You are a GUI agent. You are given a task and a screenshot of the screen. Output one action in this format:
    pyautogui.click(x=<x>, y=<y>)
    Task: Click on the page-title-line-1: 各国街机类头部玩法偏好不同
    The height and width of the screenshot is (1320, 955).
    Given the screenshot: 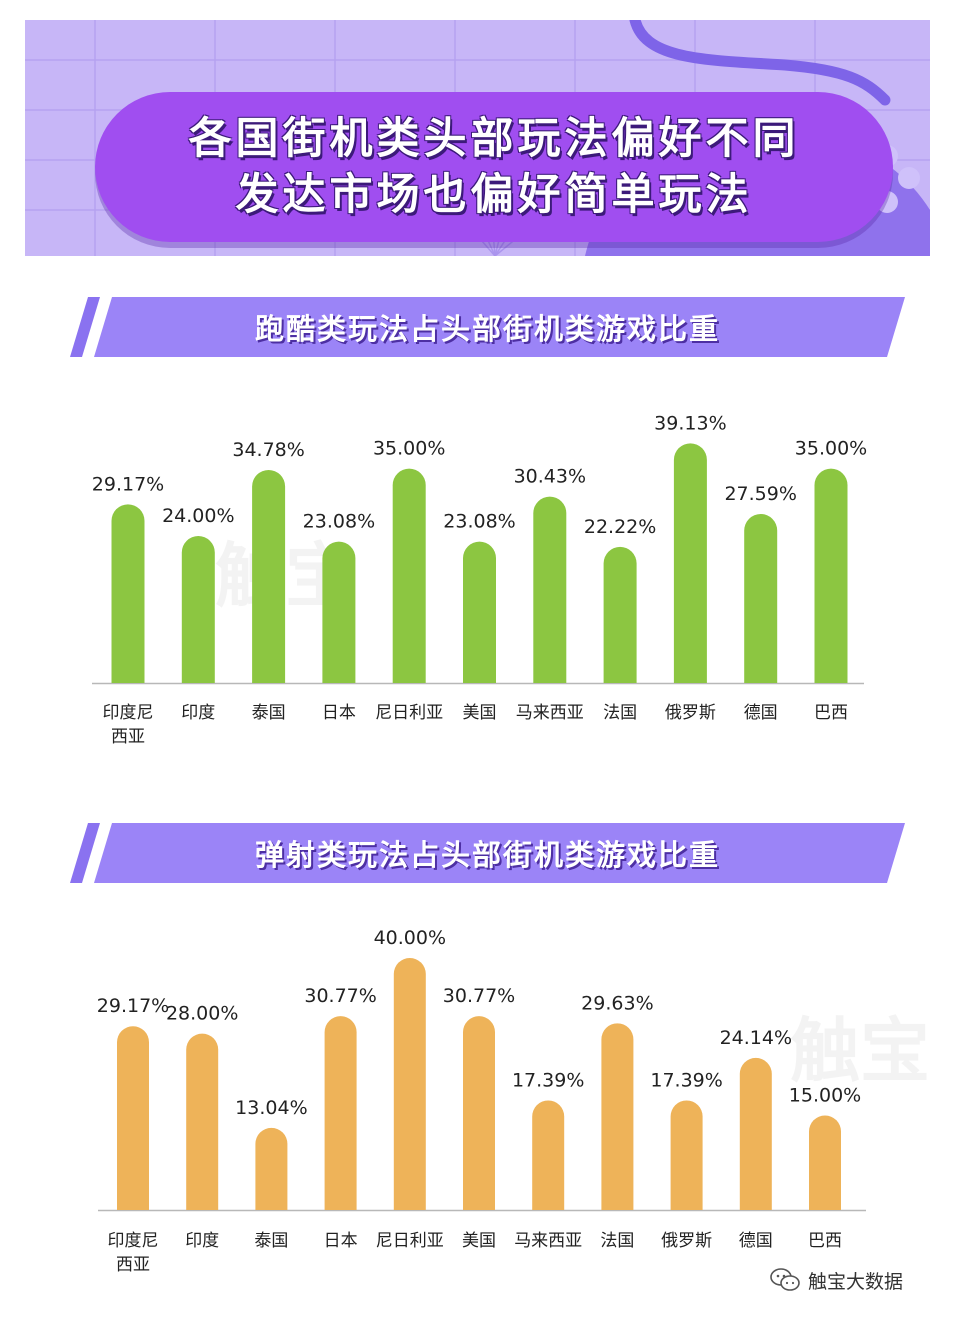 What is the action you would take?
    pyautogui.click(x=494, y=139)
    